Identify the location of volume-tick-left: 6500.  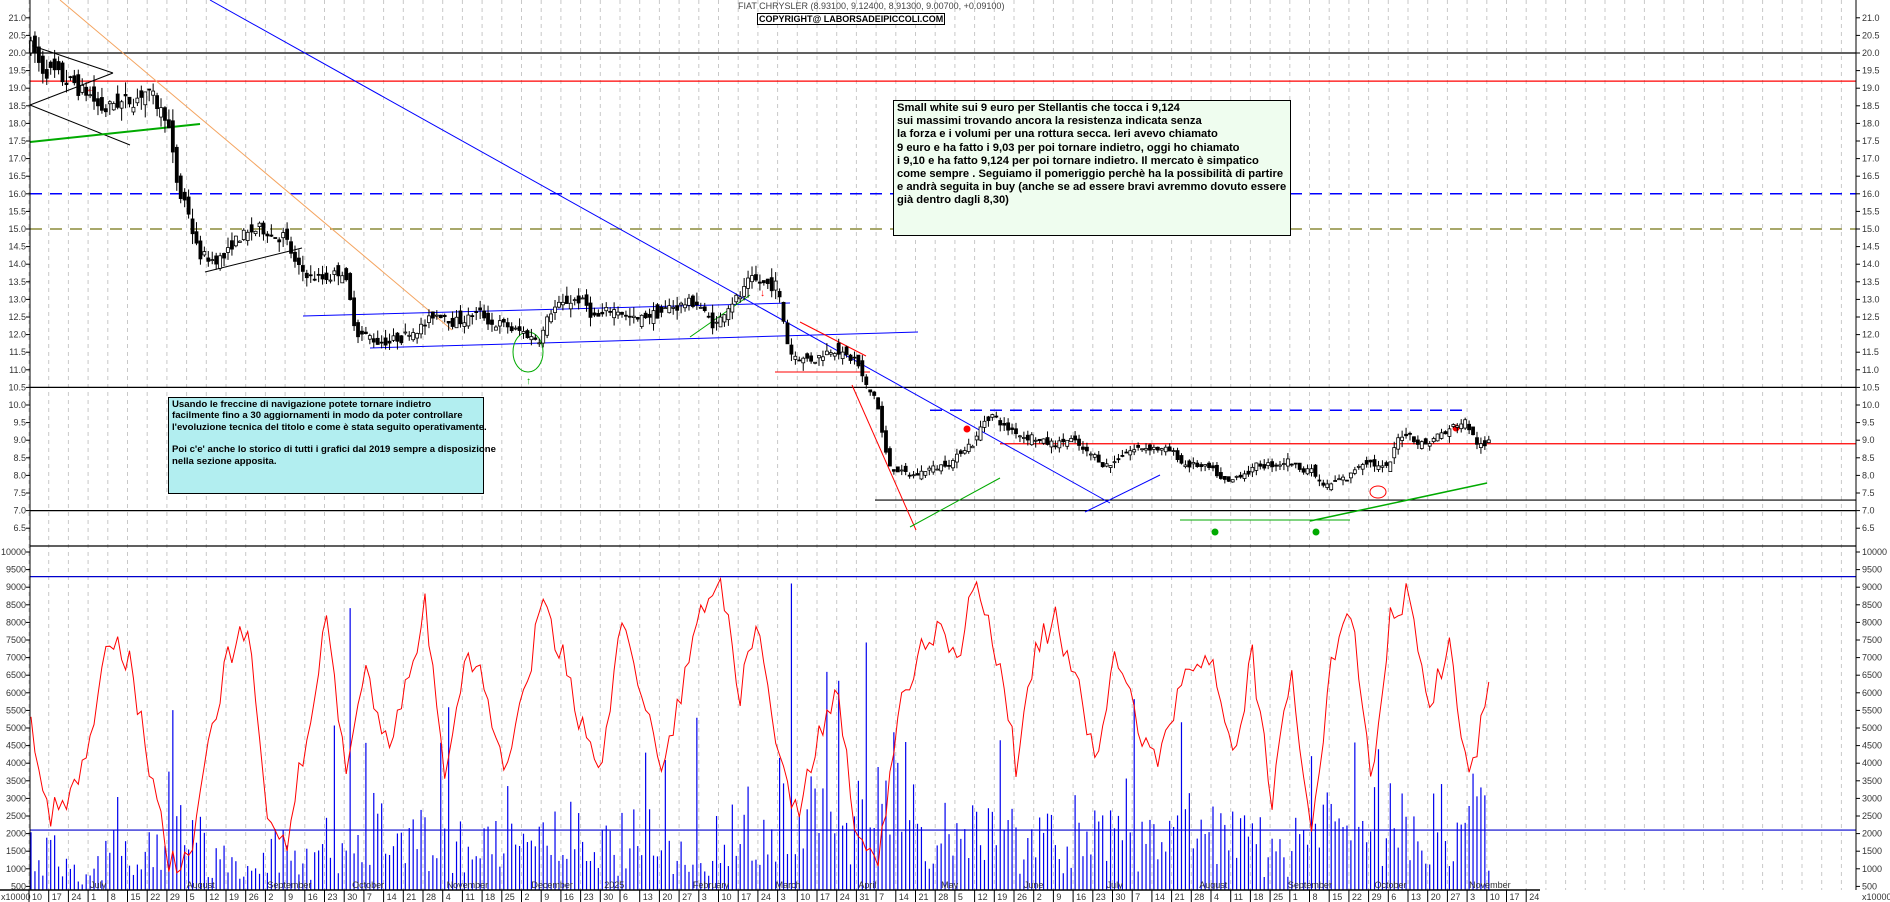
(16, 675).